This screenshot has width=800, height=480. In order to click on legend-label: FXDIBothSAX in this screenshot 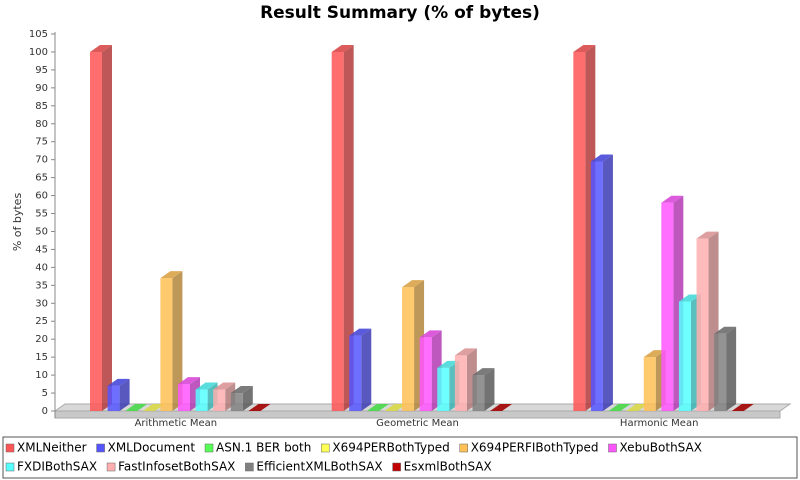, I will do `click(57, 467)`.